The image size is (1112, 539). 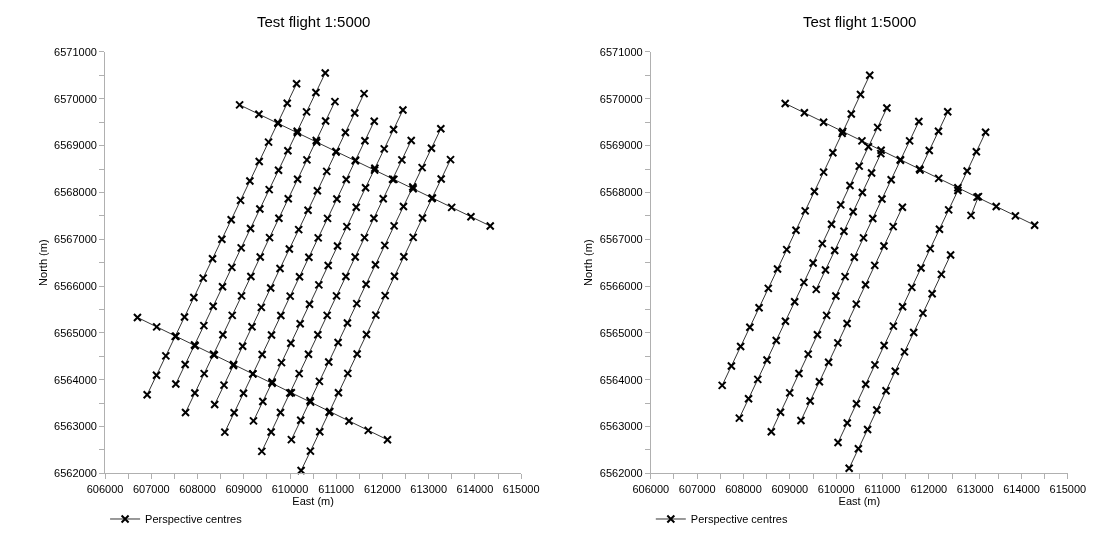 What do you see at coordinates (621, 98) in the screenshot?
I see `y-tick-label: 6570000` at bounding box center [621, 98].